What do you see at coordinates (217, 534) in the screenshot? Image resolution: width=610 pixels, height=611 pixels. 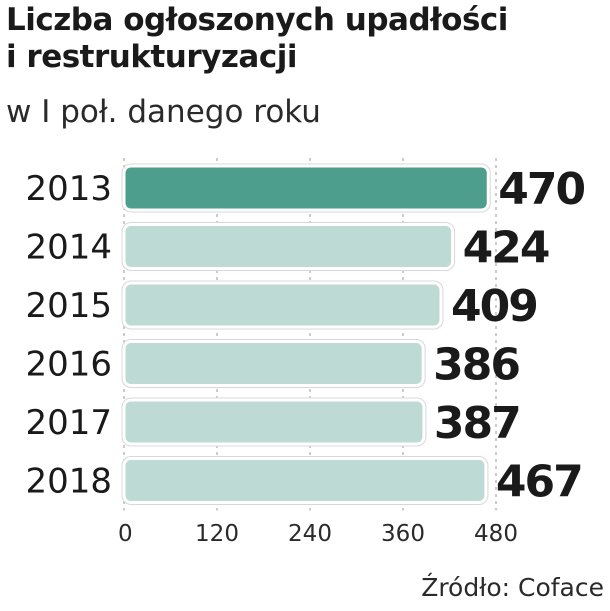 I see `x-tick-label: 120` at bounding box center [217, 534].